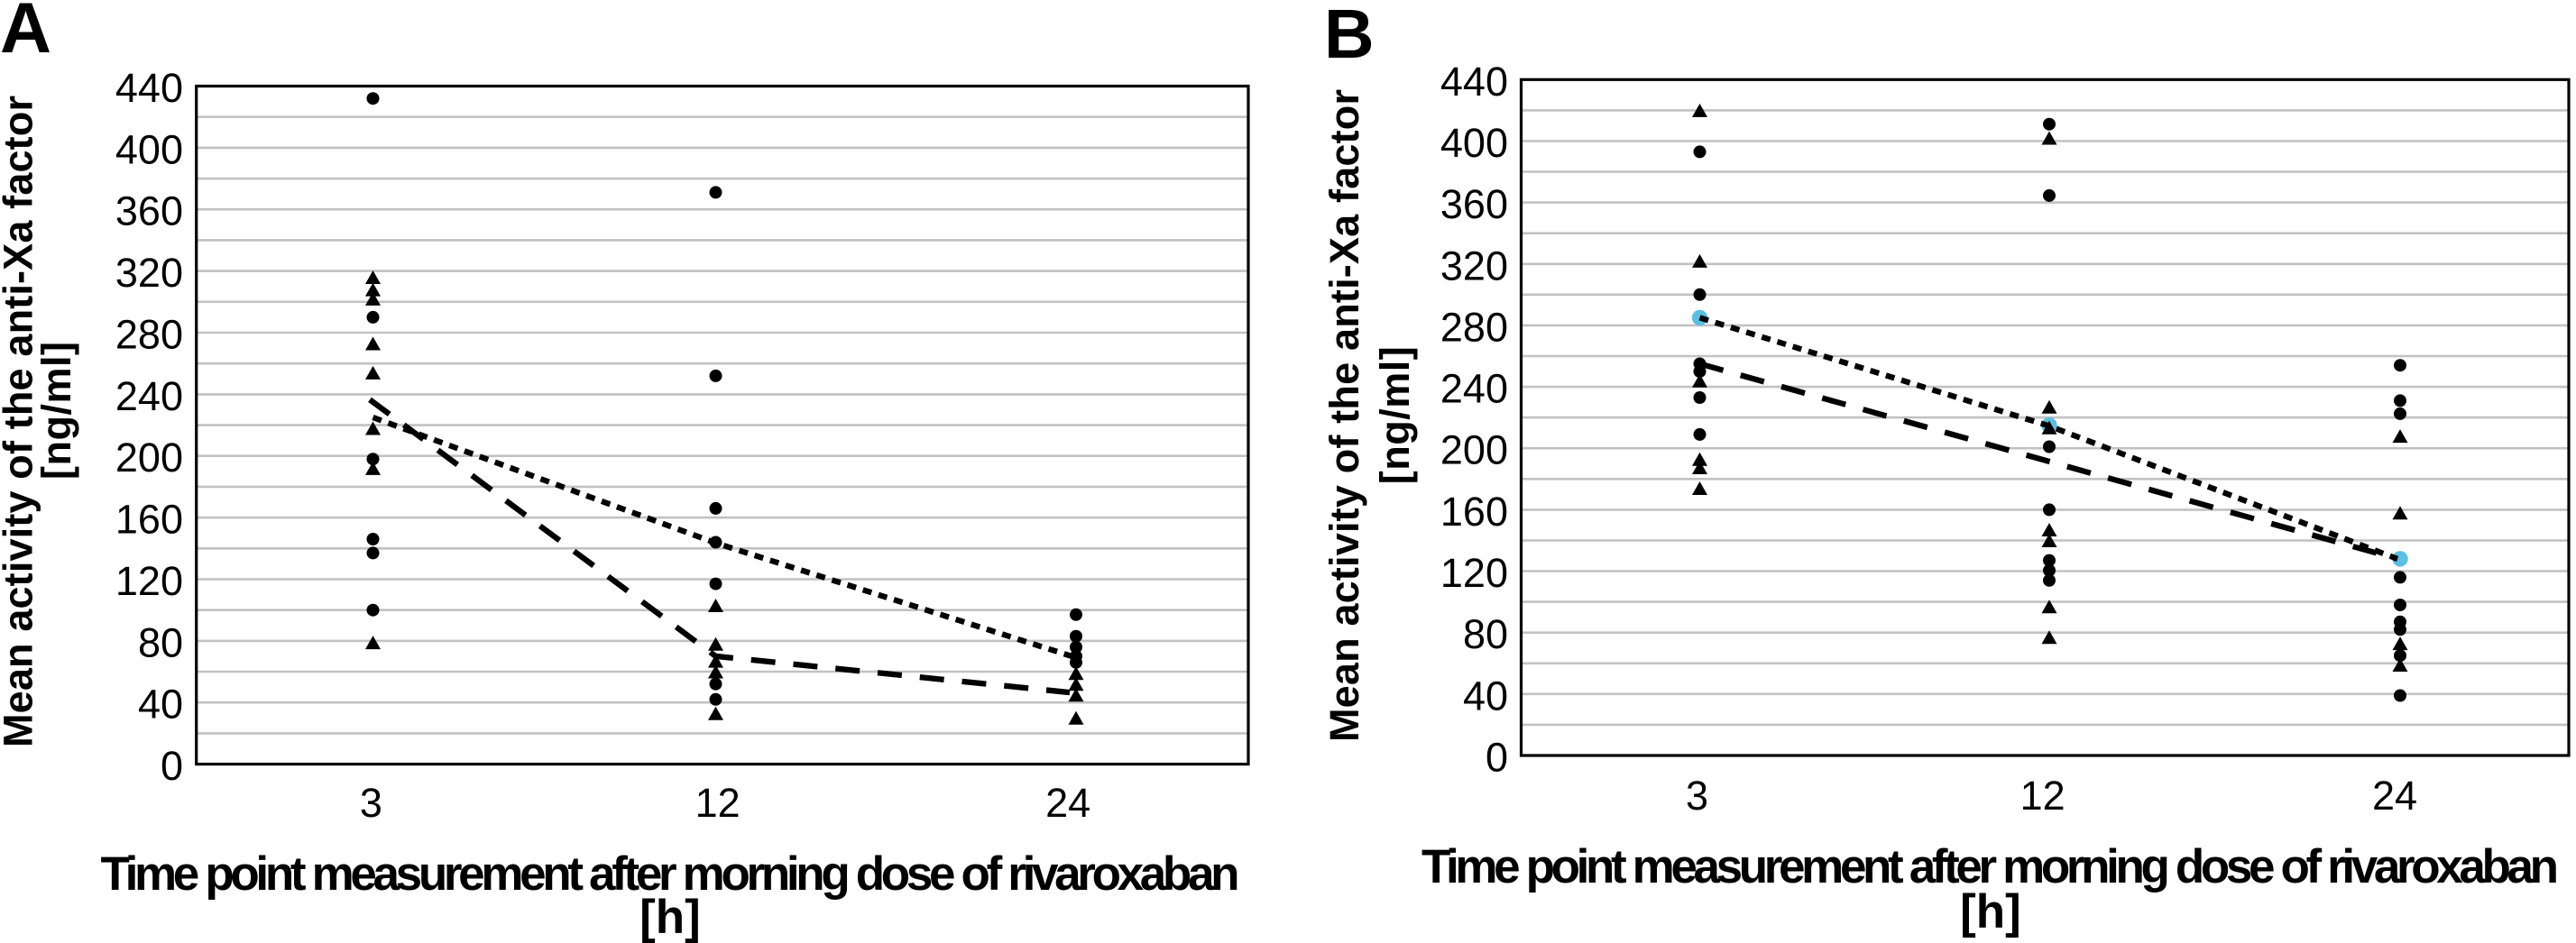  What do you see at coordinates (1349, 37) in the screenshot?
I see `svg-text: B` at bounding box center [1349, 37].